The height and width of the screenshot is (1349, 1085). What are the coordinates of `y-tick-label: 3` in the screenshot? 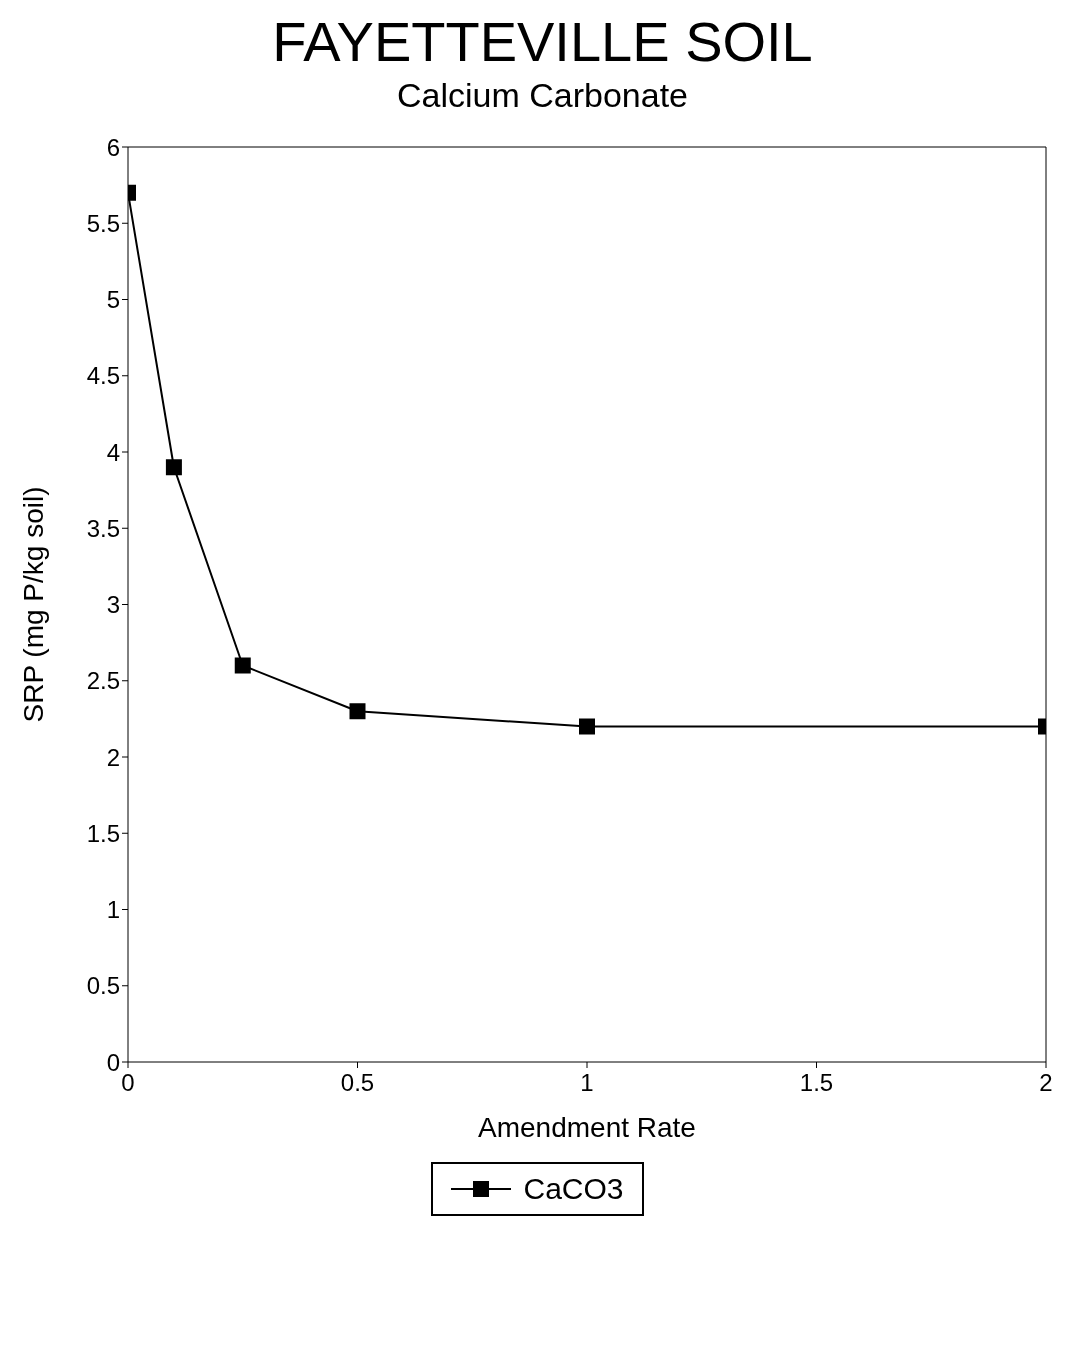 It's located at (113, 605).